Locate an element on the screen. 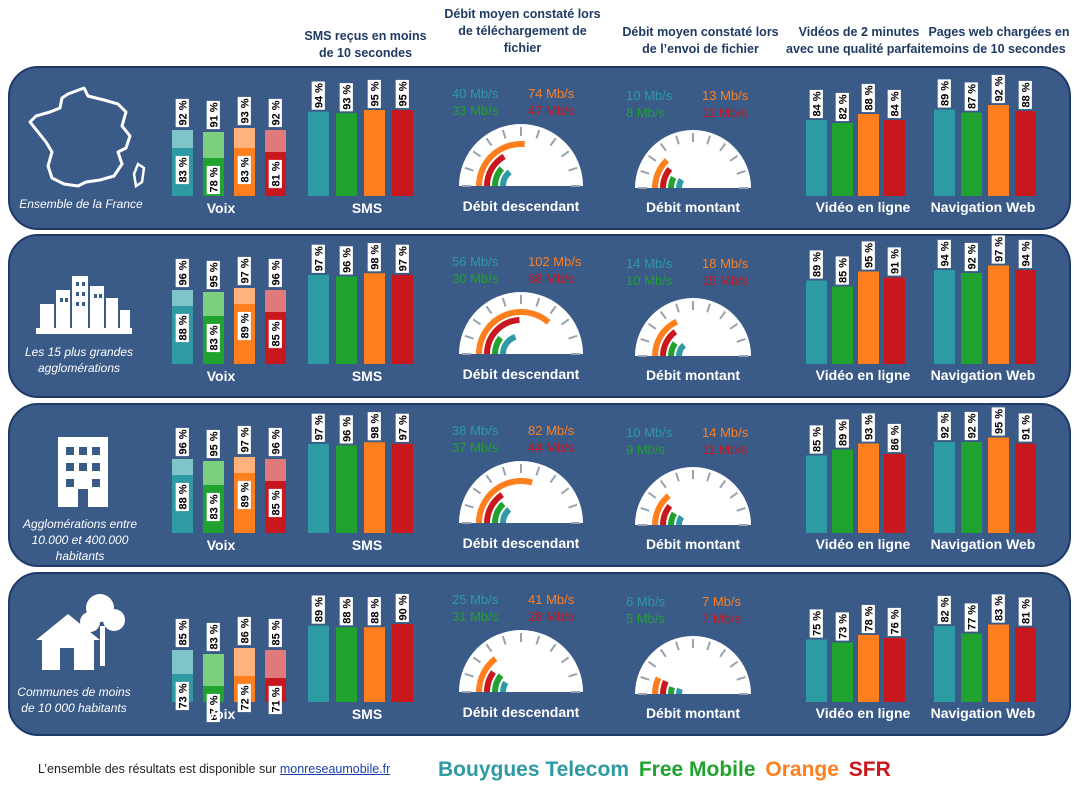  ul-value-1-1: 10 Mb/s is located at coordinates (649, 280).